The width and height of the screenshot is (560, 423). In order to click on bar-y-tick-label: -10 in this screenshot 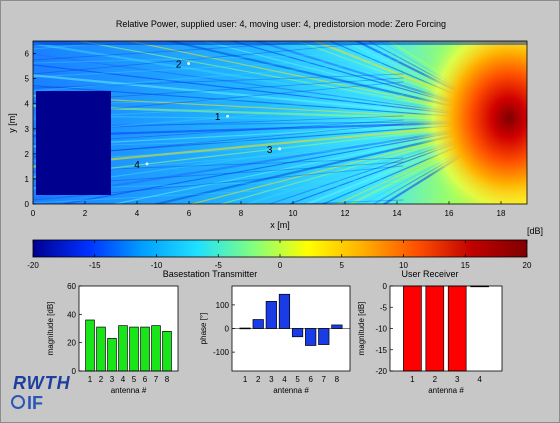, I will do `click(381, 329)`.